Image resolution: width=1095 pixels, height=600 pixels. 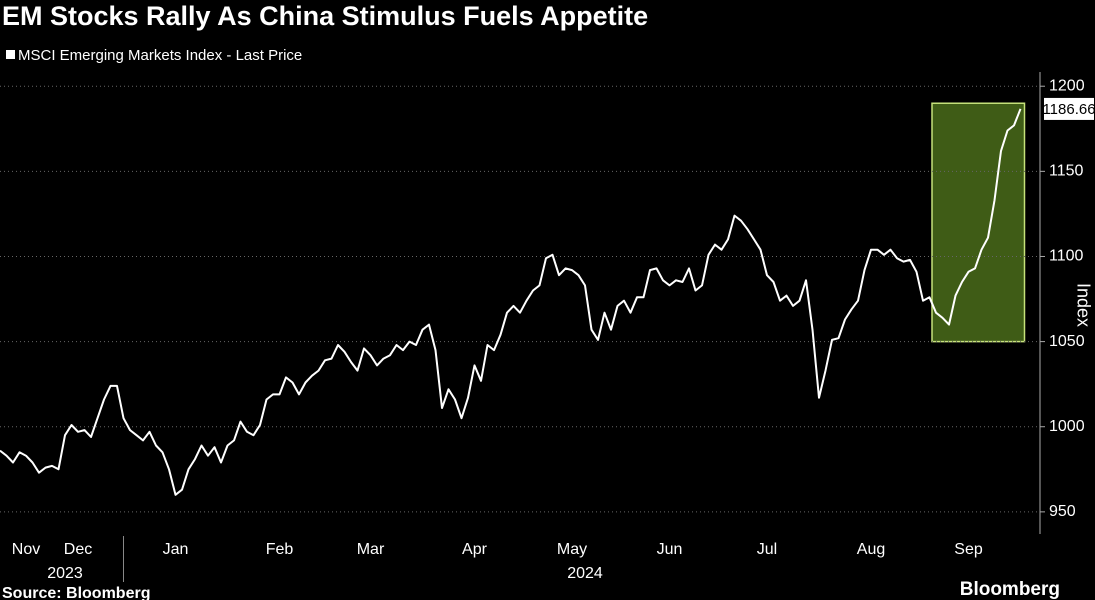 I want to click on x-tick-label: May, so click(x=572, y=549).